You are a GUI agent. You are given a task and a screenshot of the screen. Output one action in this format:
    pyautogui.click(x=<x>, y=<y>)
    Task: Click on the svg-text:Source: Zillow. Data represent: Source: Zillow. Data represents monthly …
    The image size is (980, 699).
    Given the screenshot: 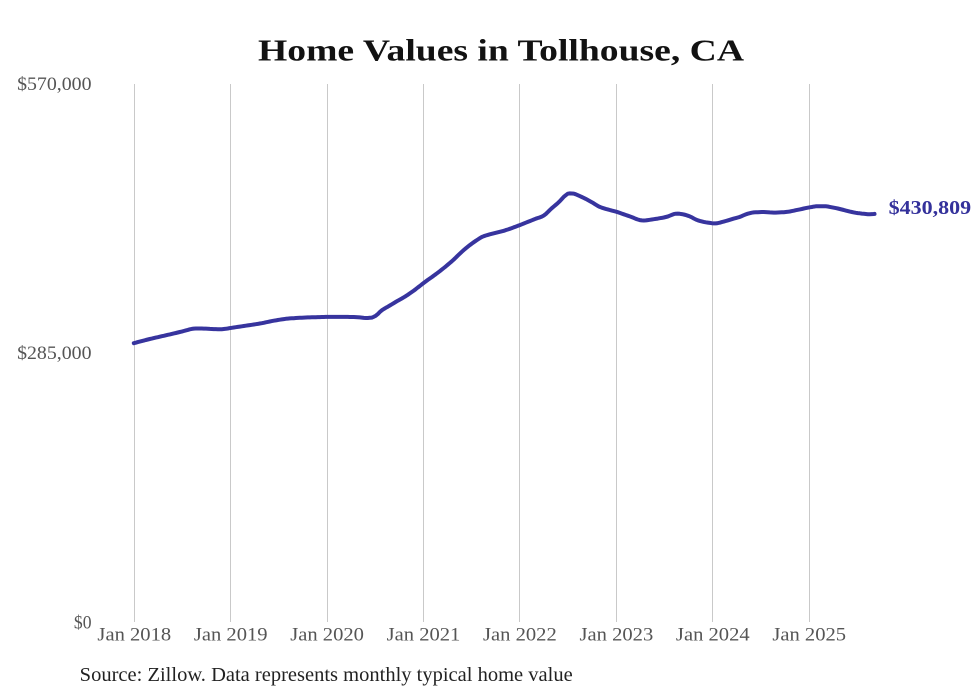 What is the action you would take?
    pyautogui.click(x=326, y=675)
    